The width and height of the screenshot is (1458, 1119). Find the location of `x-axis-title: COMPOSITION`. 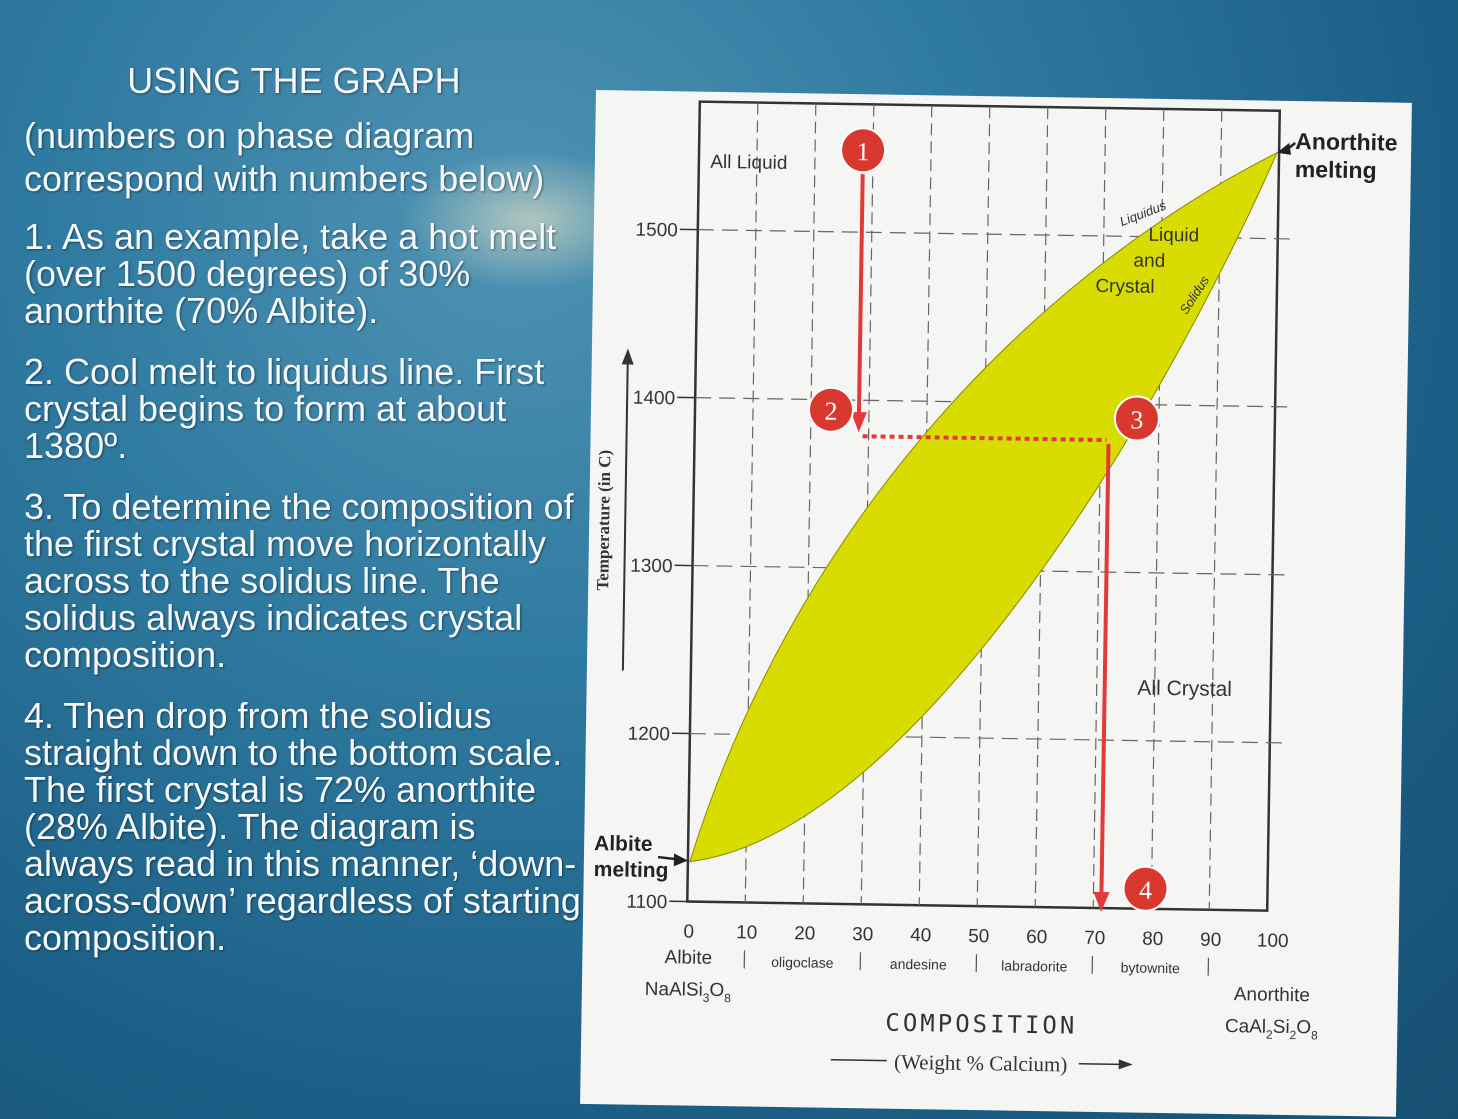

x-axis-title: COMPOSITION is located at coordinates (981, 1024).